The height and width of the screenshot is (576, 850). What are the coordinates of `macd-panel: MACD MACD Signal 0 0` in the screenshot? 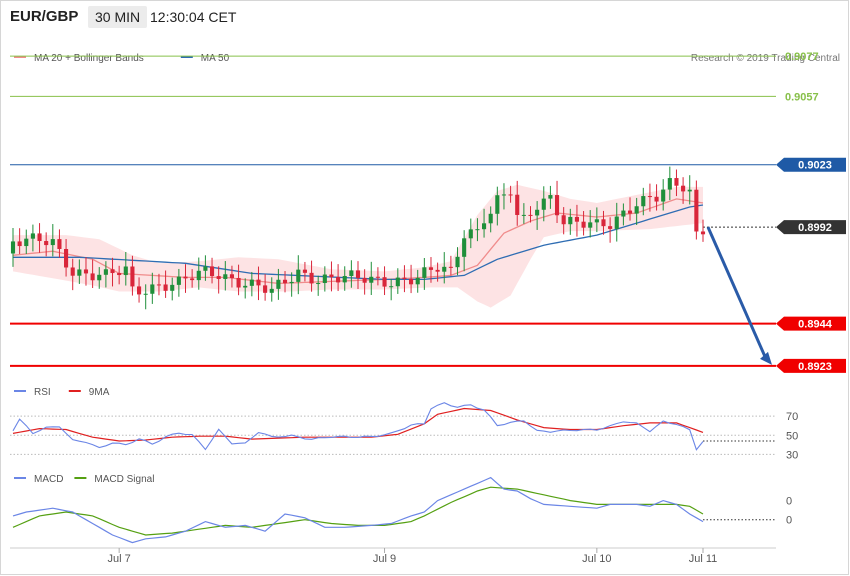 It's located at (402, 509).